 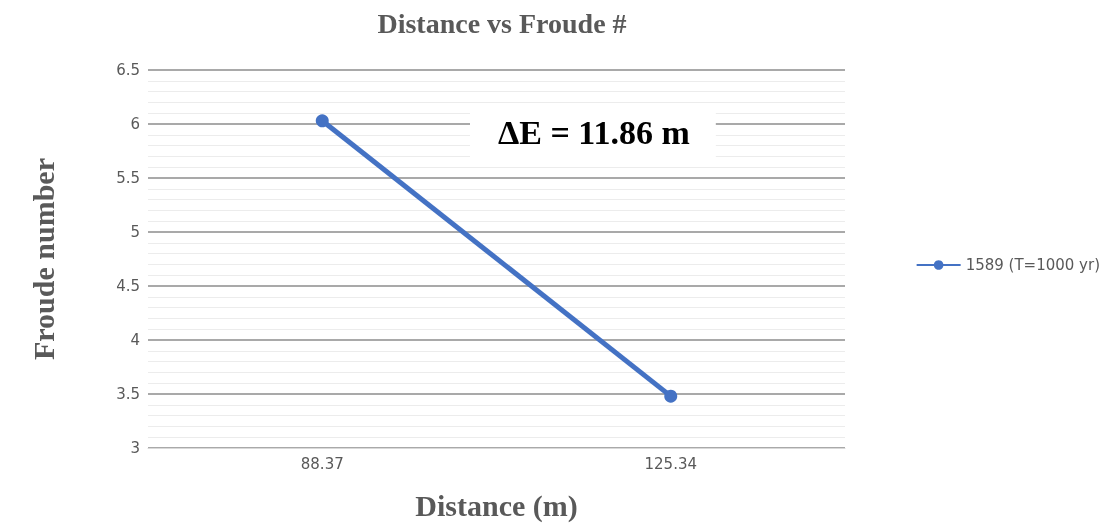 I want to click on x-tick-label: 125.34, so click(x=670, y=463).